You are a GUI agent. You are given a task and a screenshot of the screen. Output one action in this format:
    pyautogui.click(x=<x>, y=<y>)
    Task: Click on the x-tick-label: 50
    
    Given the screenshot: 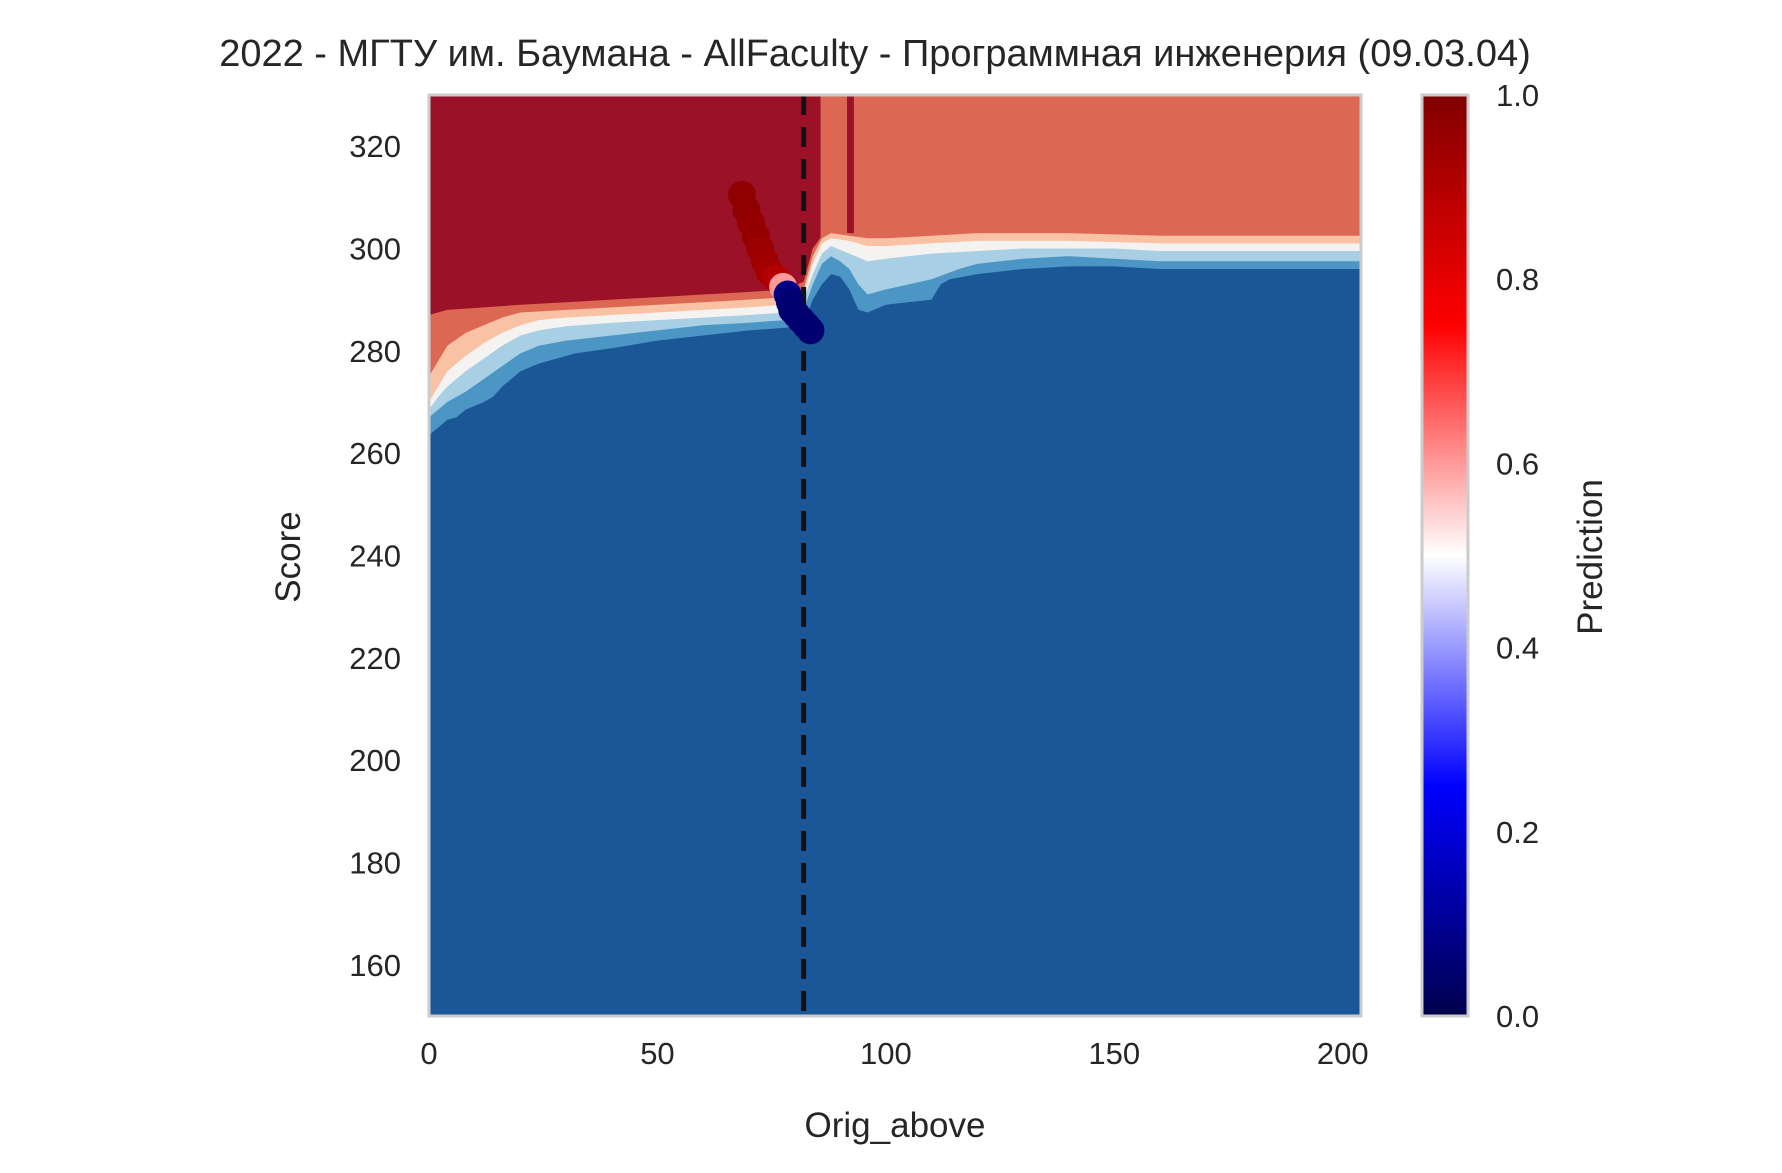 What is the action you would take?
    pyautogui.click(x=657, y=1053)
    